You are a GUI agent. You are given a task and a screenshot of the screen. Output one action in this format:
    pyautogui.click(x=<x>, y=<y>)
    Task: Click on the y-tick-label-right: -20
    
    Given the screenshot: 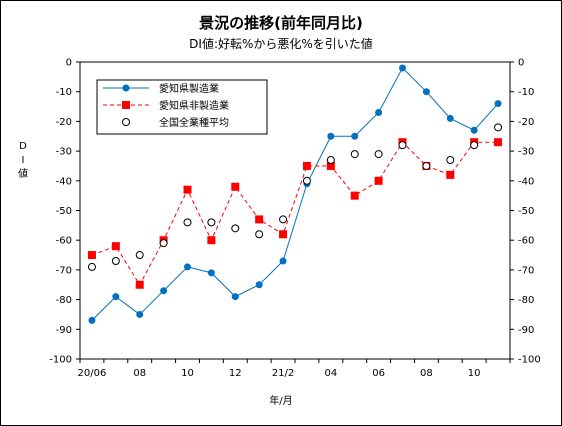 What is the action you would take?
    pyautogui.click(x=526, y=122)
    